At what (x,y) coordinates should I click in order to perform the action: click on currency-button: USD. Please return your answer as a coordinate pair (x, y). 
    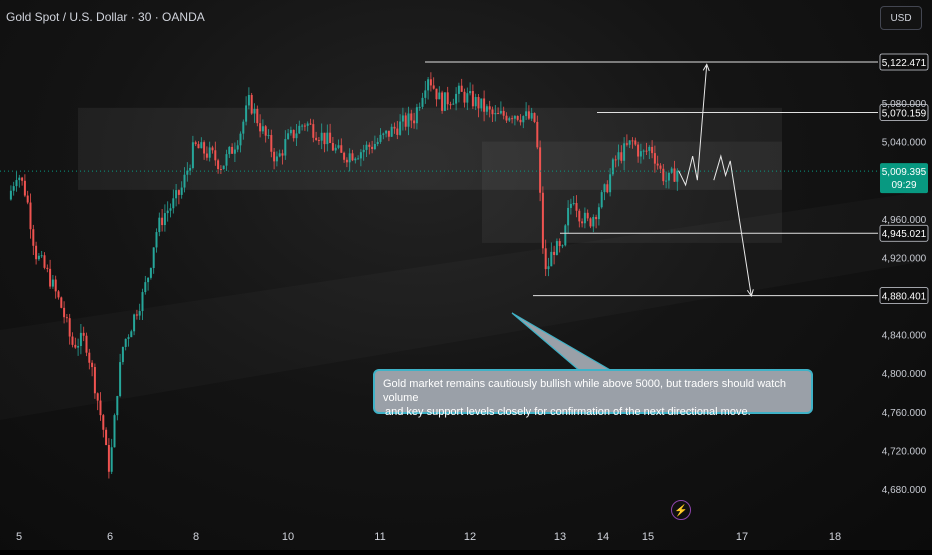
    Looking at the image, I should click on (901, 18).